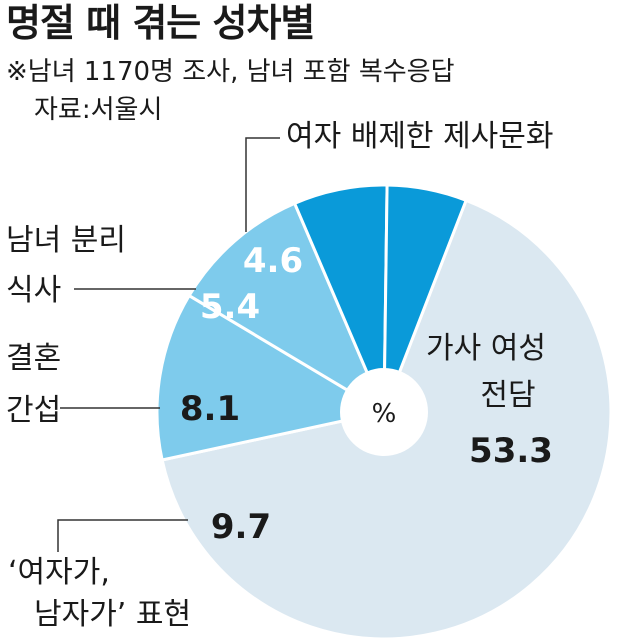  Describe the element at coordinates (486, 348) in the screenshot. I see `slice-label-domestic-work-line1: 가사 여성` at that location.